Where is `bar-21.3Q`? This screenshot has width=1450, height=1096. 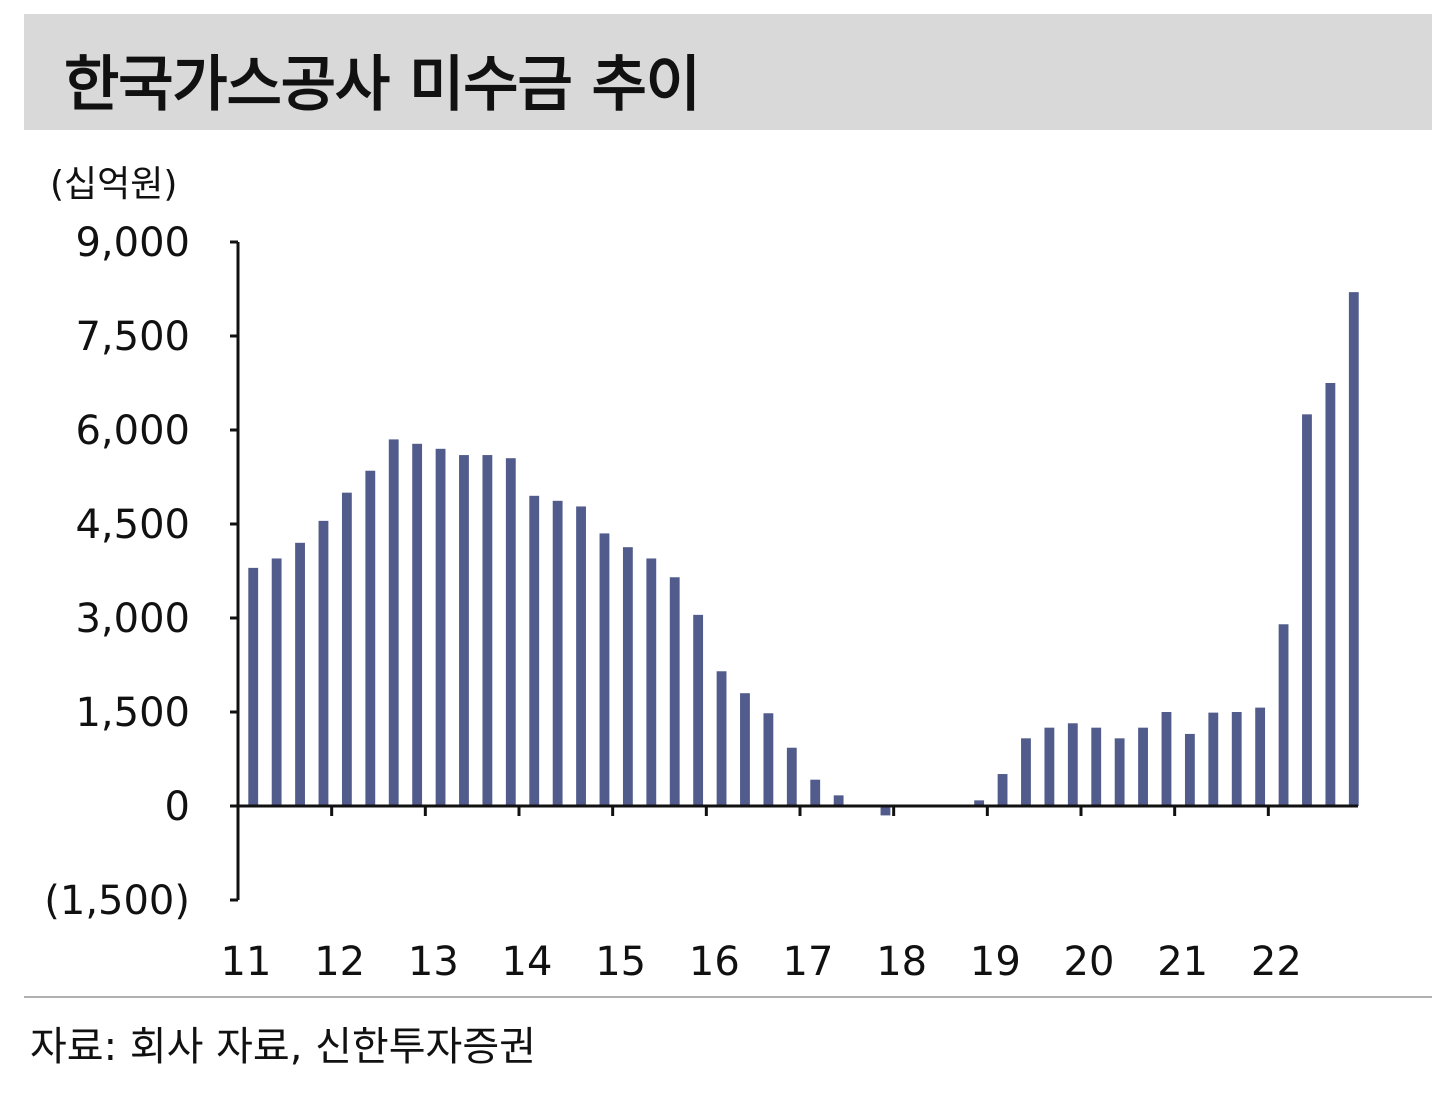
bar-21.3Q is located at coordinates (1236, 759).